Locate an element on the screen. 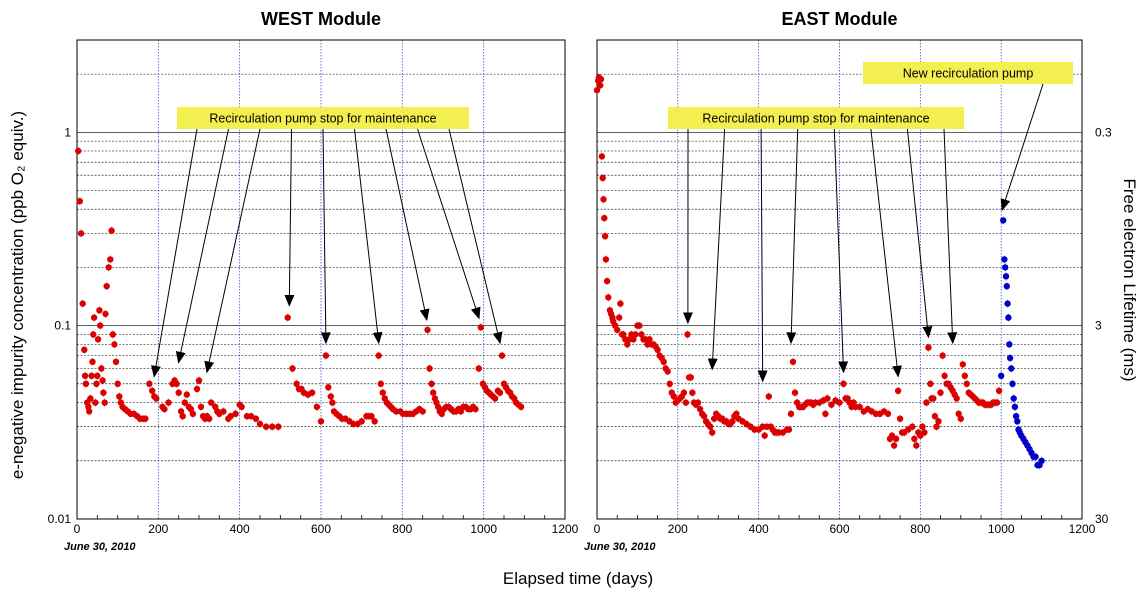  maintenance-annotation: Recirculation pump stop for maintenance is located at coordinates (816, 245).